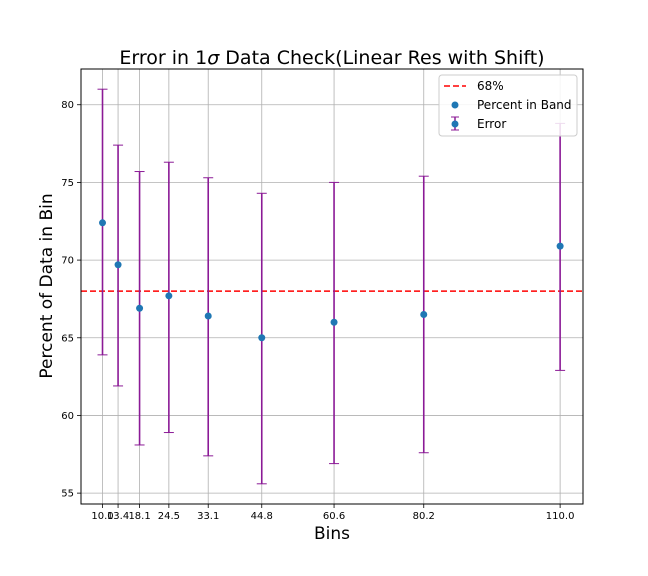  I want to click on x-tick-label: 80.2, so click(424, 516).